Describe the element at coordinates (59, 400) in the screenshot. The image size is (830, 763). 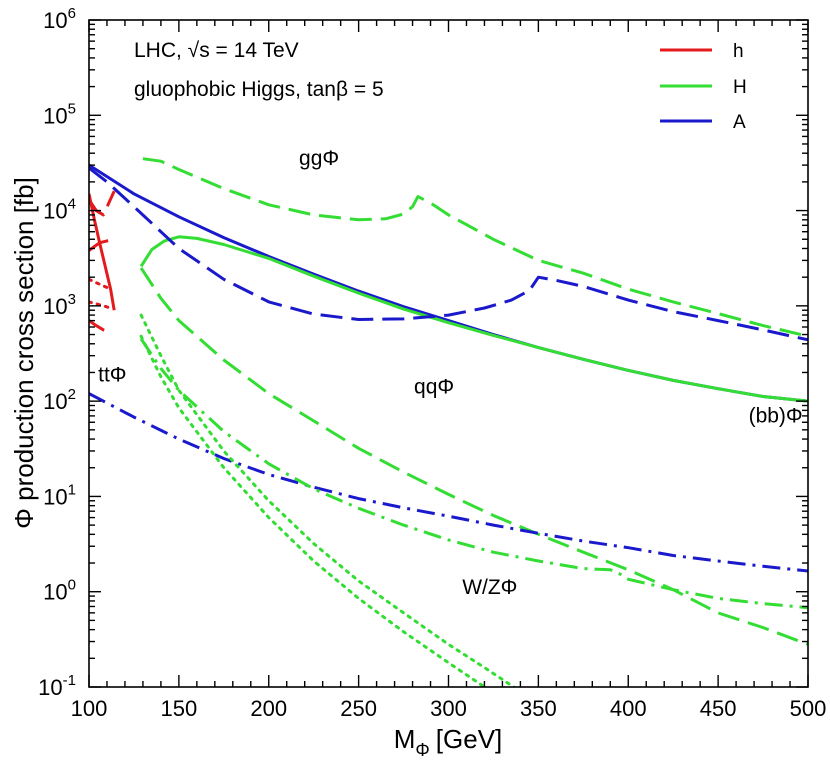
I see `y-tick-label: 10²` at that location.